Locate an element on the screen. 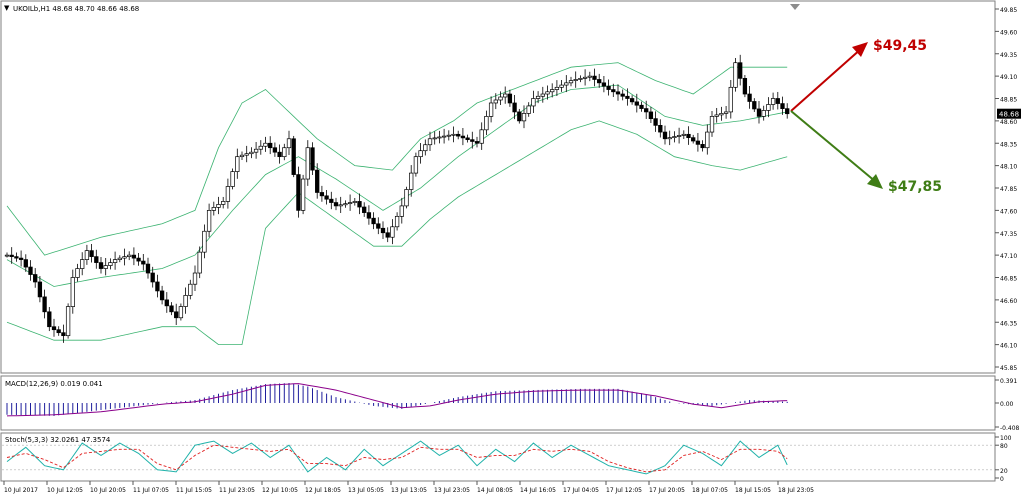  time-tick-label: 13 Jul 23:05 is located at coordinates (452, 490).